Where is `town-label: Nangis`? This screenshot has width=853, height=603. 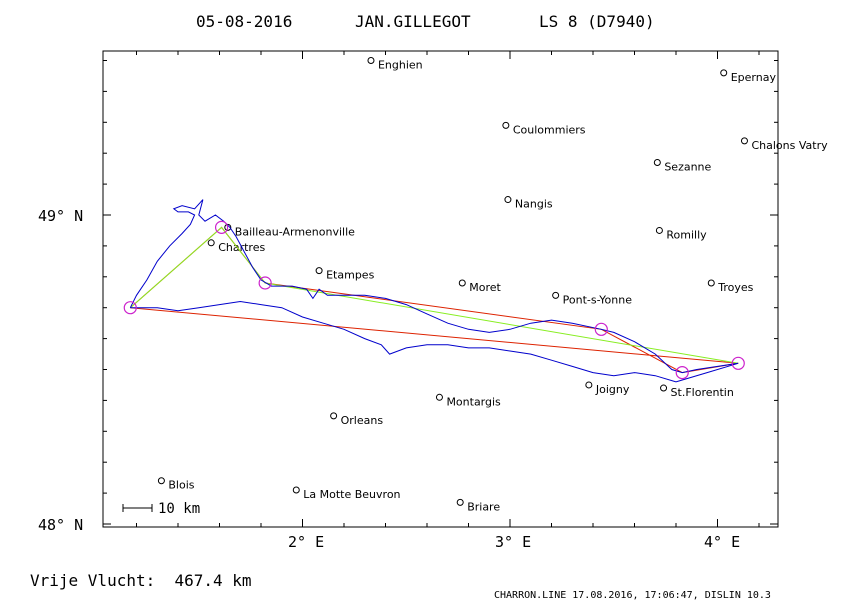 town-label: Nangis is located at coordinates (534, 204).